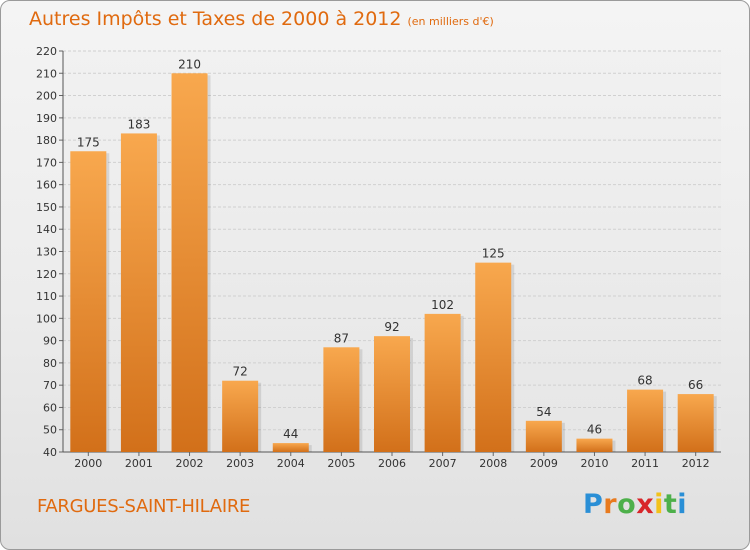 This screenshot has height=550, width=750. What do you see at coordinates (240, 463) in the screenshot?
I see `x-tick-label: 2003` at bounding box center [240, 463].